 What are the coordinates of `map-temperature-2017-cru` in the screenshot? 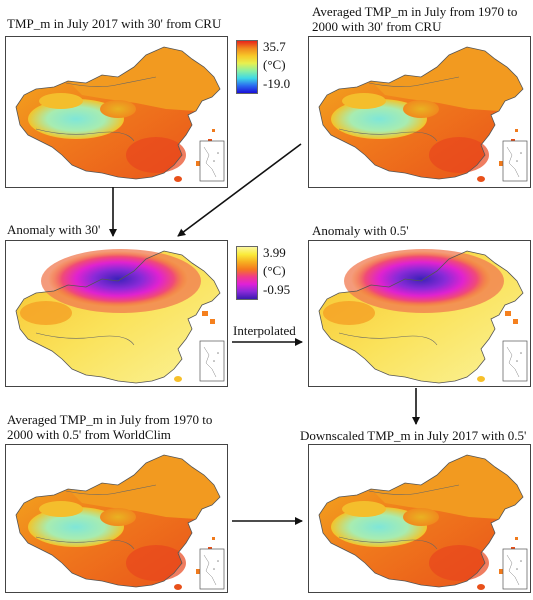 It's located at (116, 112).